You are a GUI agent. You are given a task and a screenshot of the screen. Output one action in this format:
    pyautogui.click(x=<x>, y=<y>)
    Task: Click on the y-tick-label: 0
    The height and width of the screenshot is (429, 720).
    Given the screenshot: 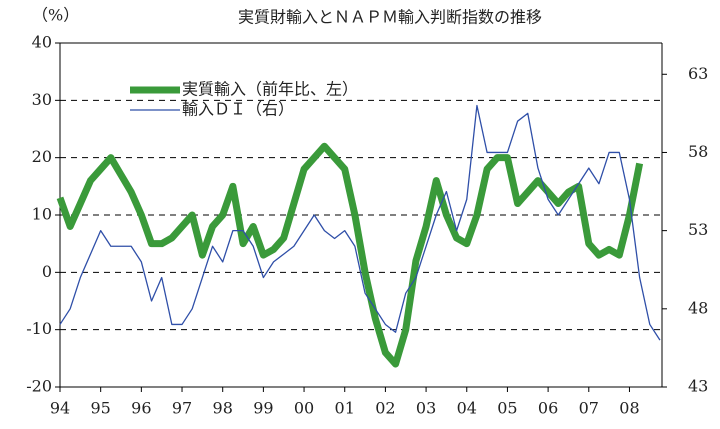 What is the action you would take?
    pyautogui.click(x=47, y=271)
    